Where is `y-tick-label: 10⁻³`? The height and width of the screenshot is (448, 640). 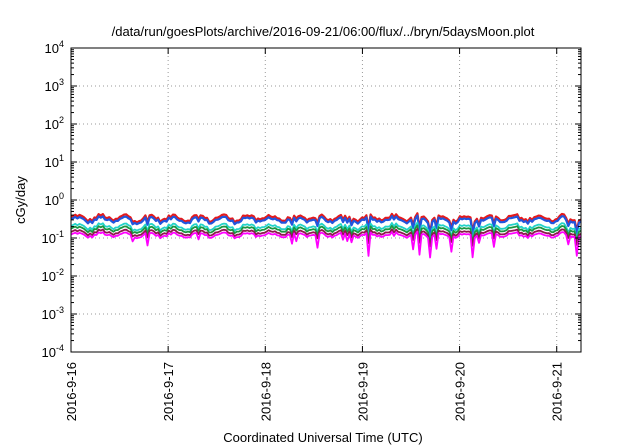 y-tick-label: 10⁻³ is located at coordinates (53, 313).